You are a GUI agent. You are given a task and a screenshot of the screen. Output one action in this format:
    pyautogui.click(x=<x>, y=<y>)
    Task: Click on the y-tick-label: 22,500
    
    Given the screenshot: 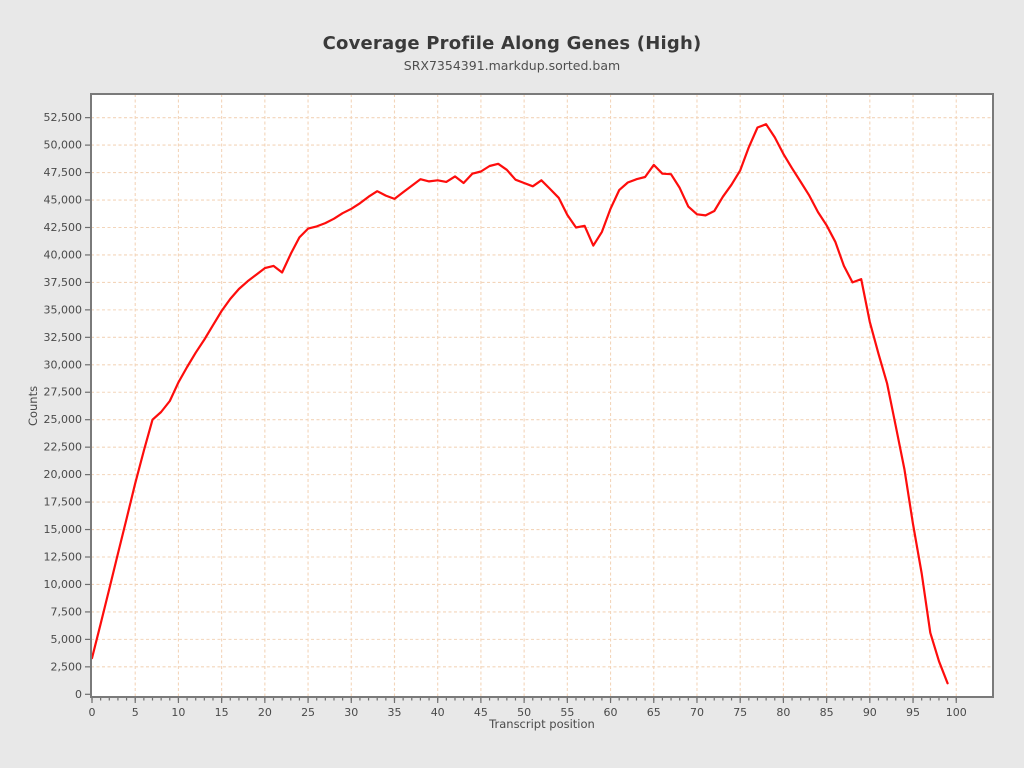 What is the action you would take?
    pyautogui.click(x=63, y=447)
    